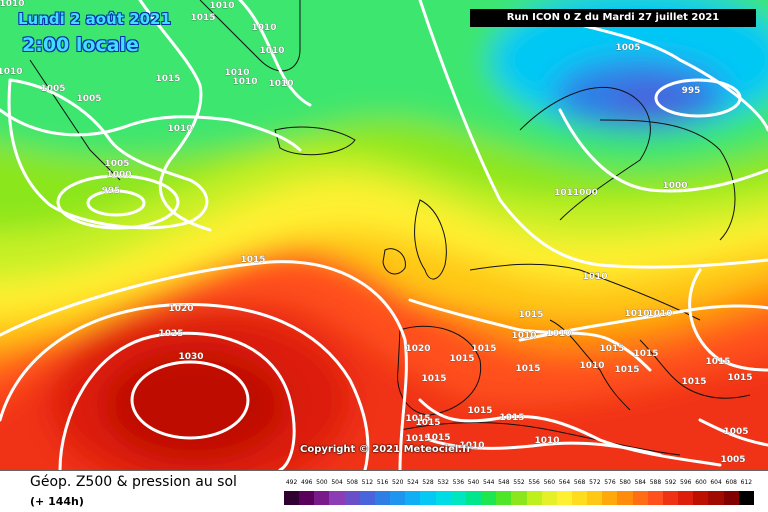 Image resolution: width=768 pixels, height=512 pixels. I want to click on scale-tick-label: 552, so click(519, 482).